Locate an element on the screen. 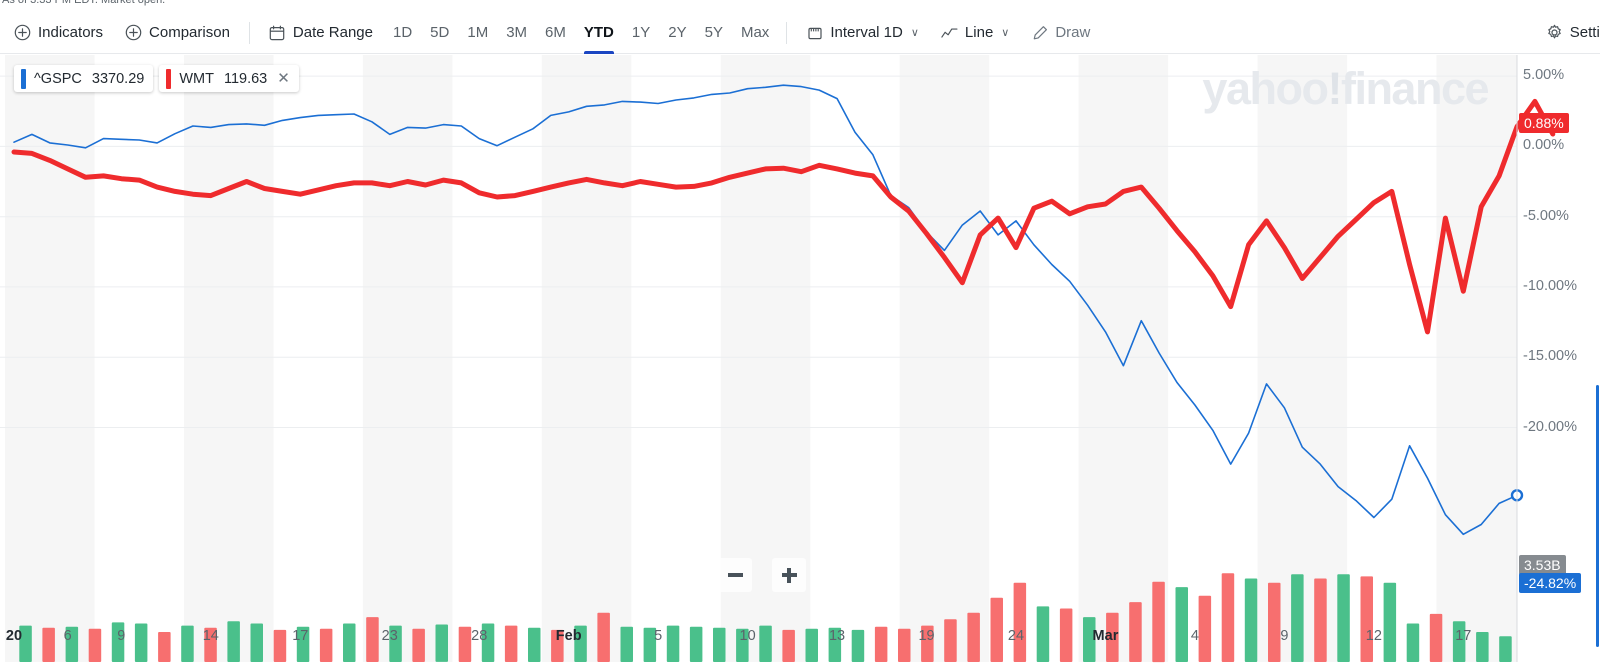 The width and height of the screenshot is (1600, 671). comparison-label: Comparison is located at coordinates (189, 32).